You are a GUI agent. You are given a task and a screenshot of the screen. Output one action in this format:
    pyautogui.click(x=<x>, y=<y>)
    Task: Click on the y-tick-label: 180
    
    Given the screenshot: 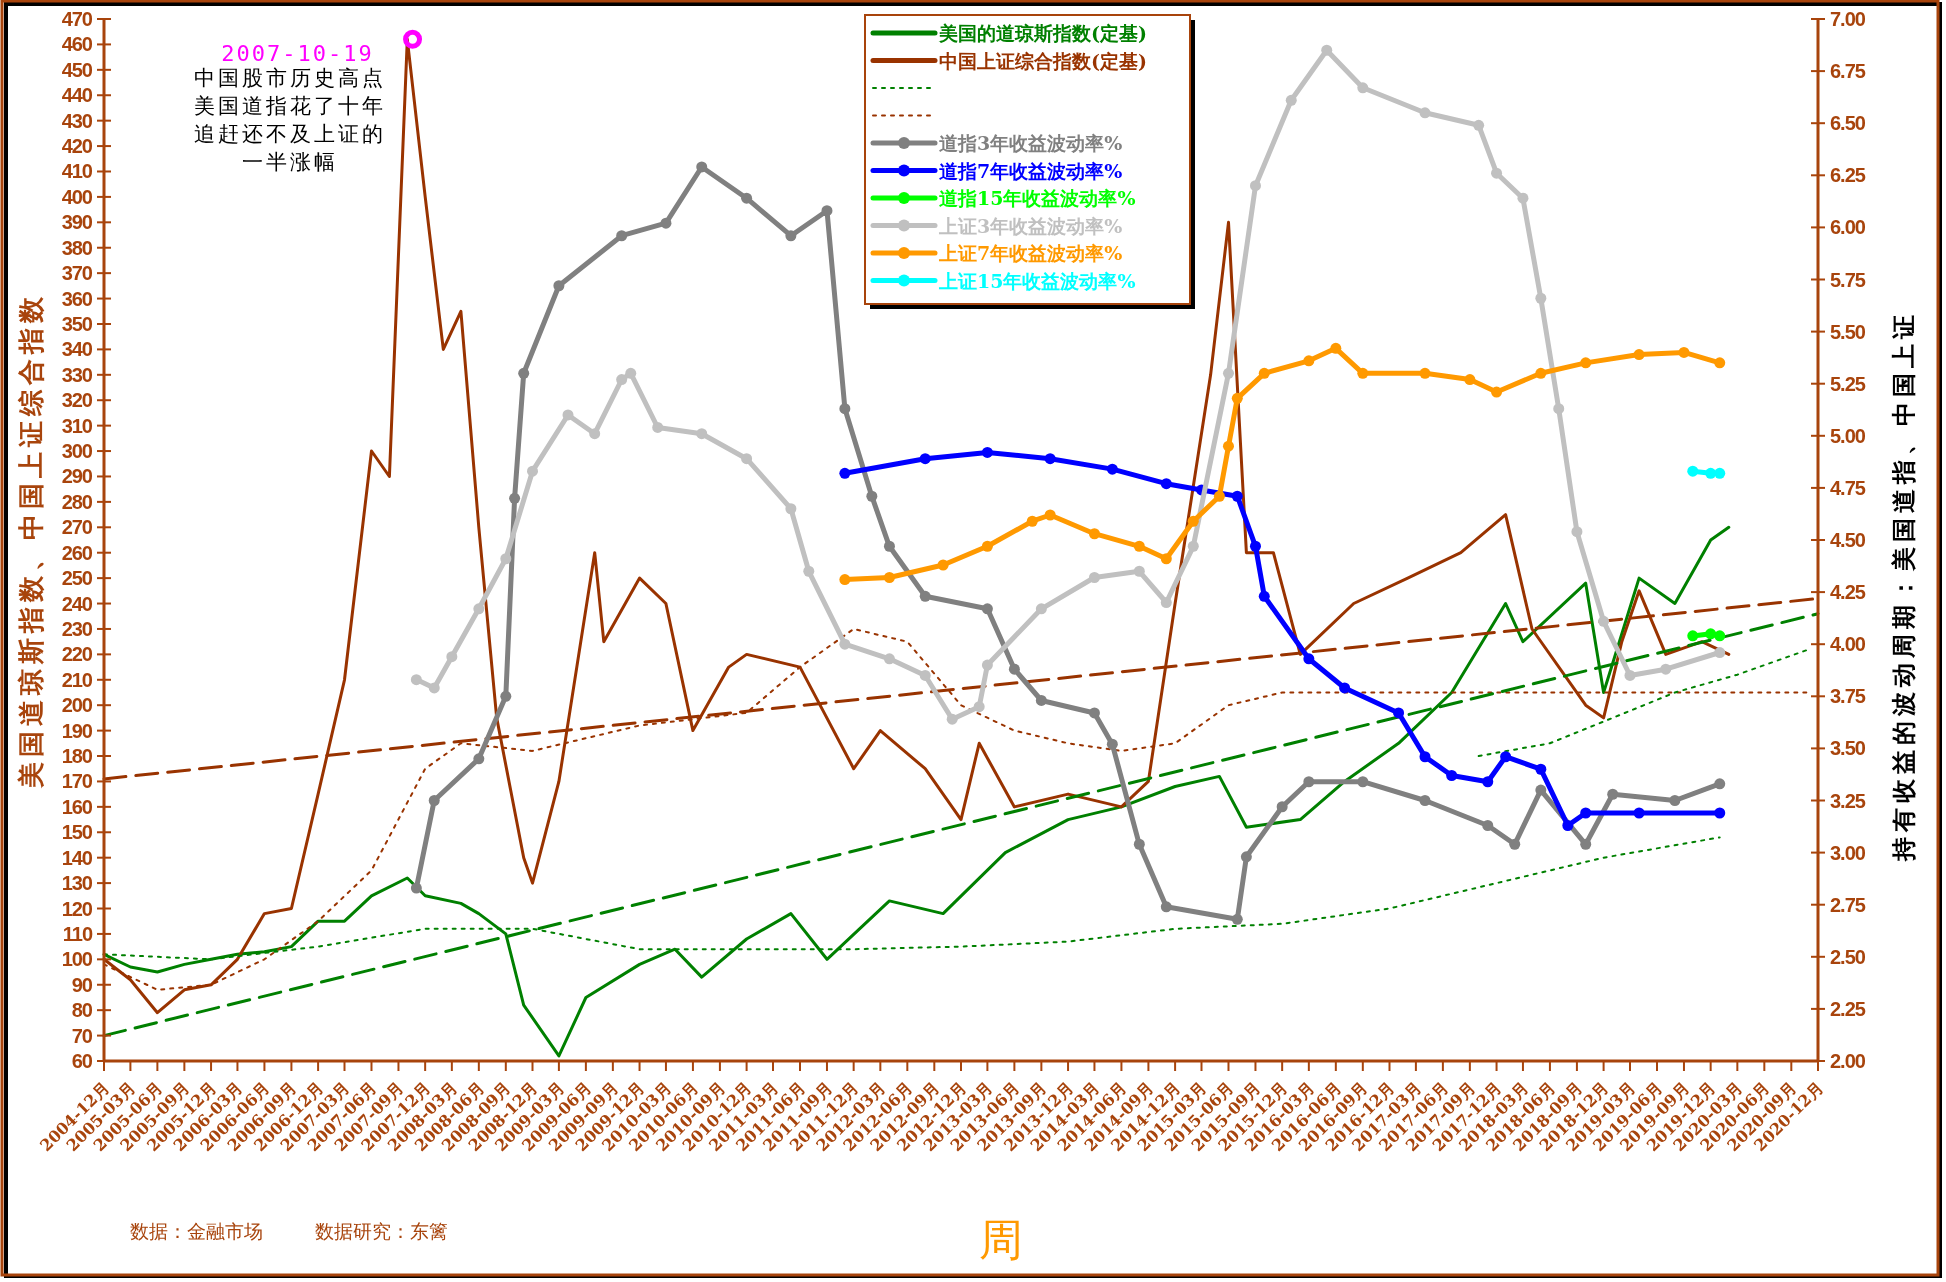 What is the action you would take?
    pyautogui.click(x=77, y=756)
    